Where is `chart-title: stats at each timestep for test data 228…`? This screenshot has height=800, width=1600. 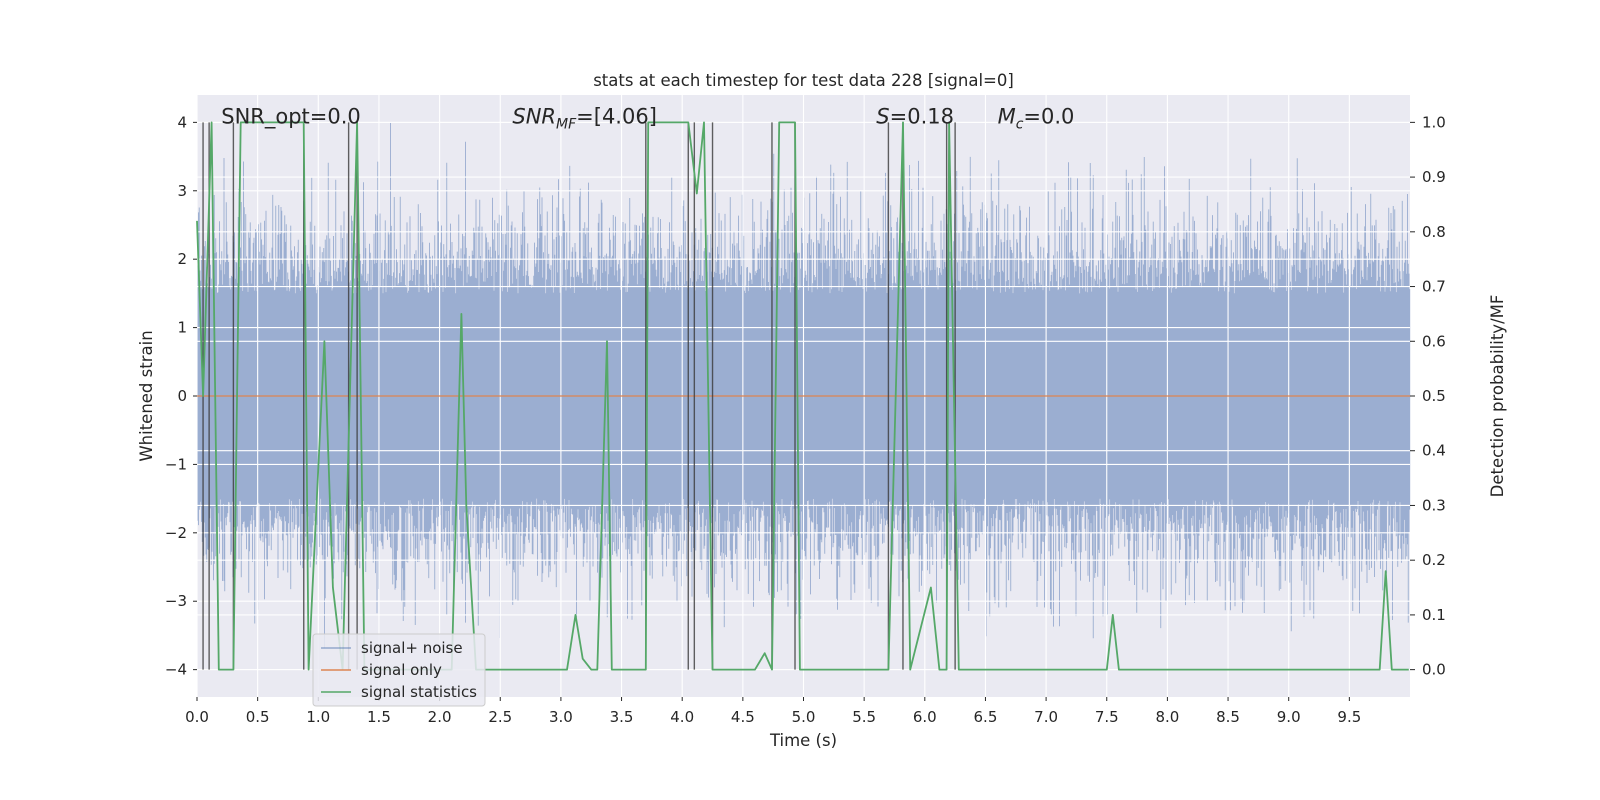
chart-title: stats at each timestep for test data 228… is located at coordinates (803, 80).